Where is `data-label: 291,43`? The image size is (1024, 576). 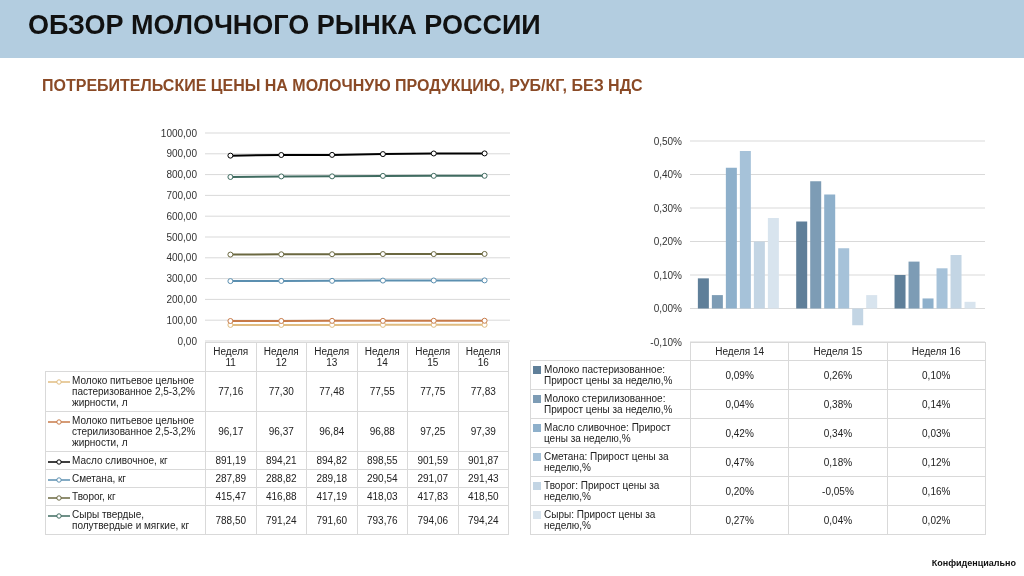
data-label: 291,43 is located at coordinates (483, 478).